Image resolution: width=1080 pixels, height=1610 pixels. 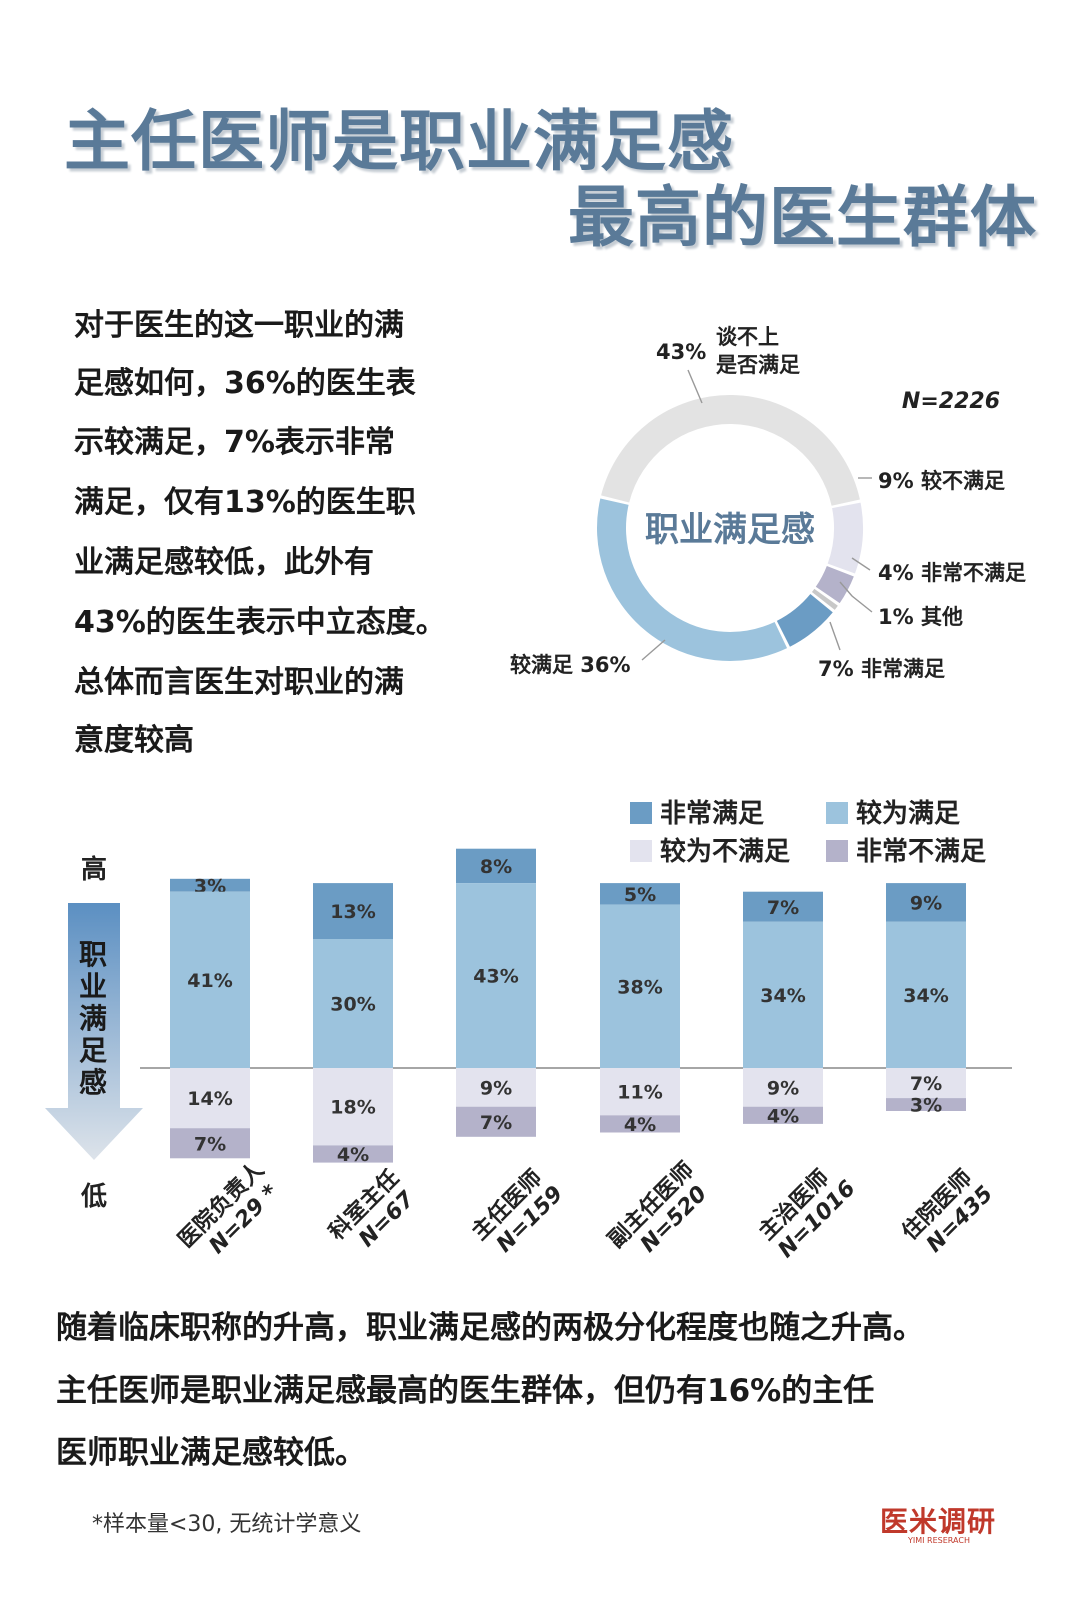 I want to click on bar-data-label: 18%, so click(x=352, y=1108).